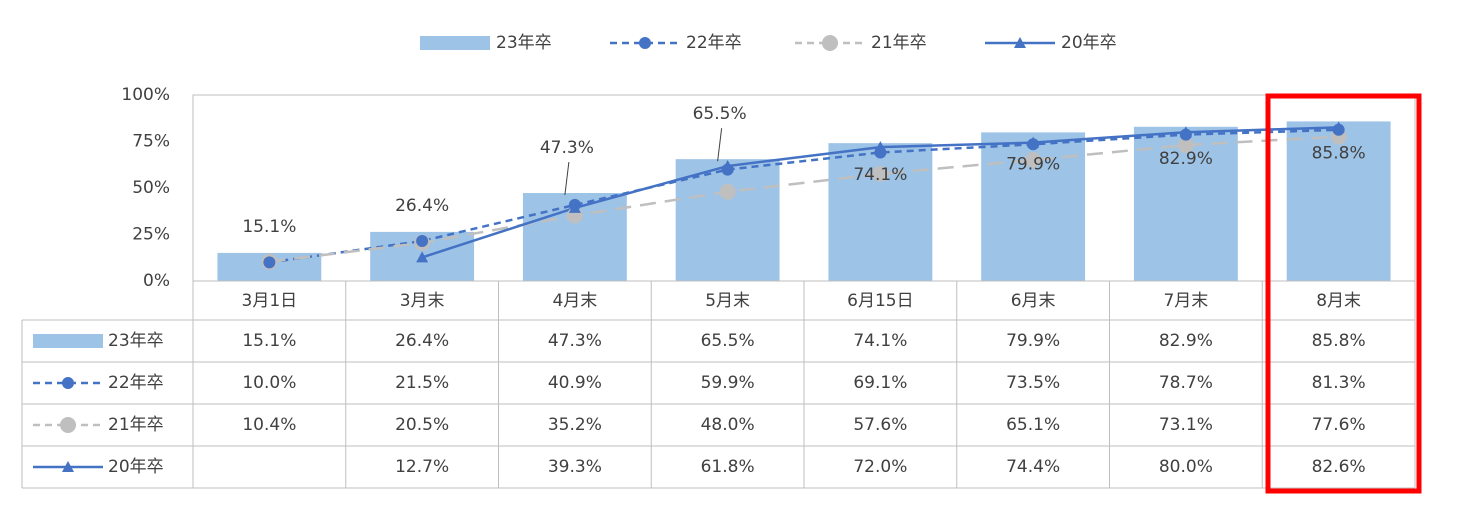 This screenshot has height=519, width=1463. I want to click on table-cell: 73.1%, so click(1186, 425).